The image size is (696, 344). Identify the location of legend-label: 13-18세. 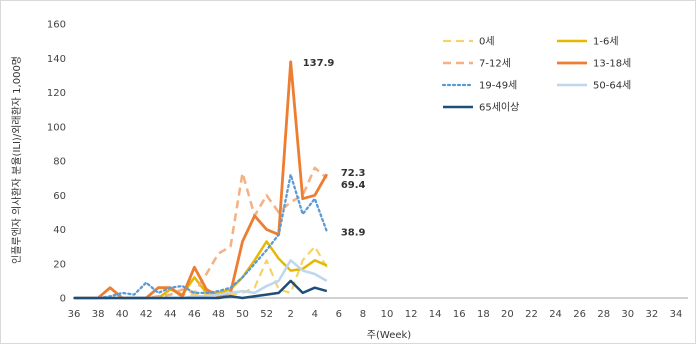
(612, 64).